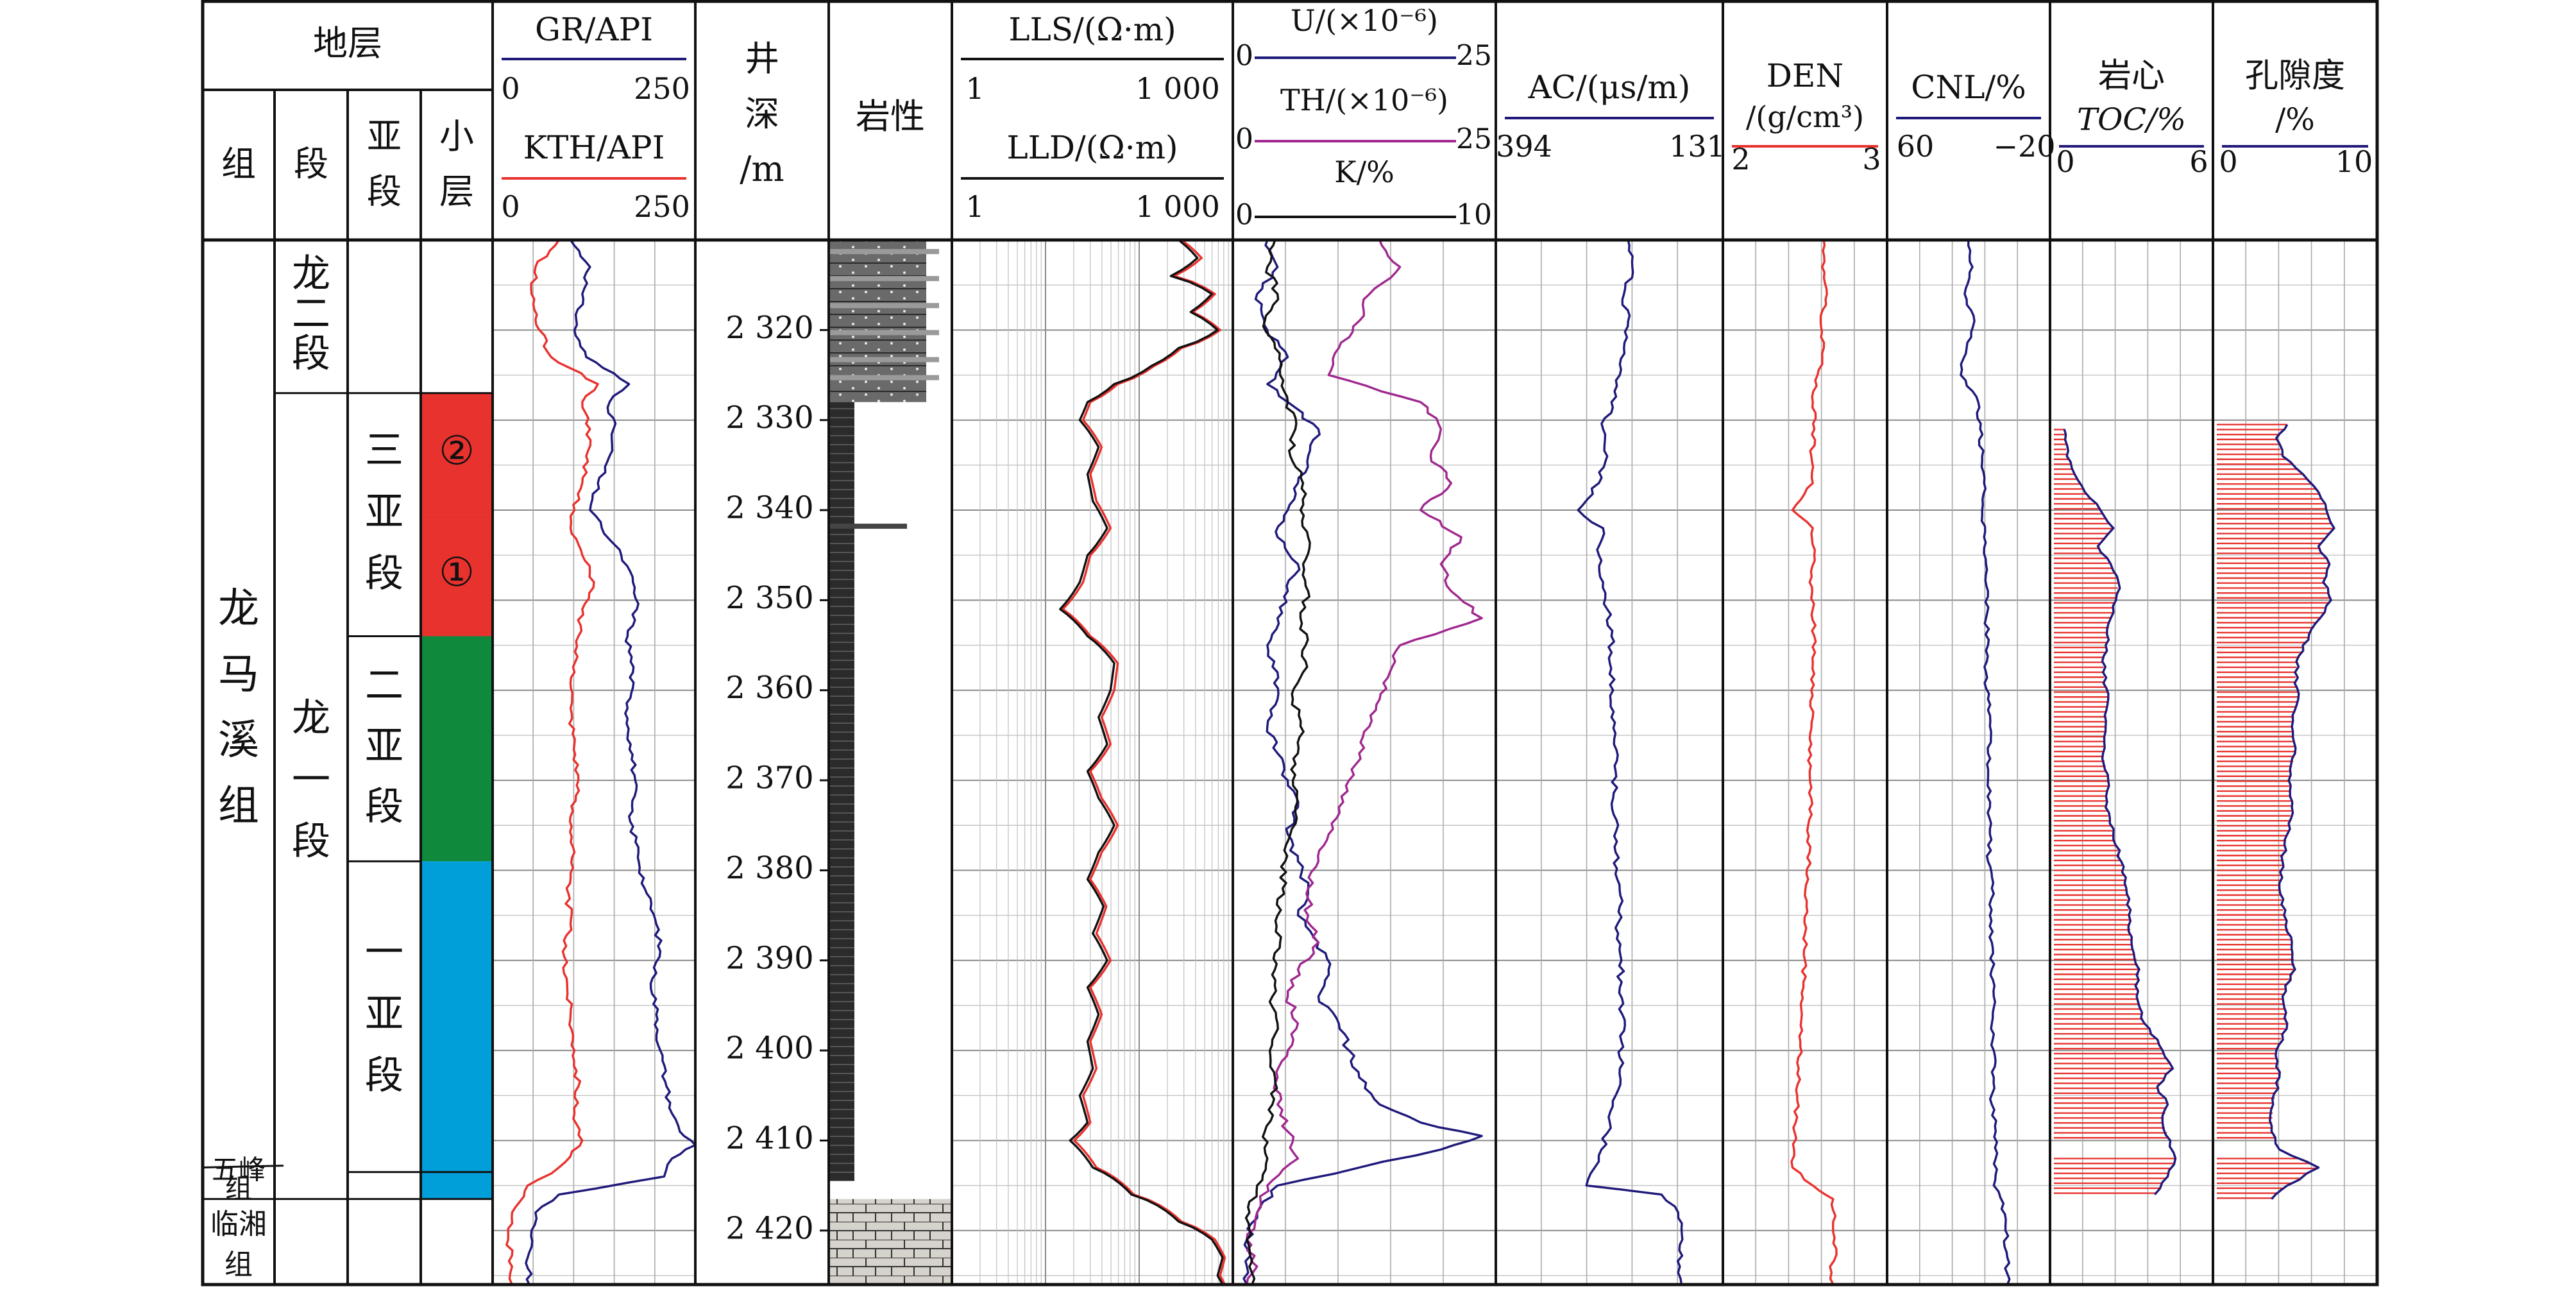  I want to click on xiaoceng-label: ②, so click(457, 450).